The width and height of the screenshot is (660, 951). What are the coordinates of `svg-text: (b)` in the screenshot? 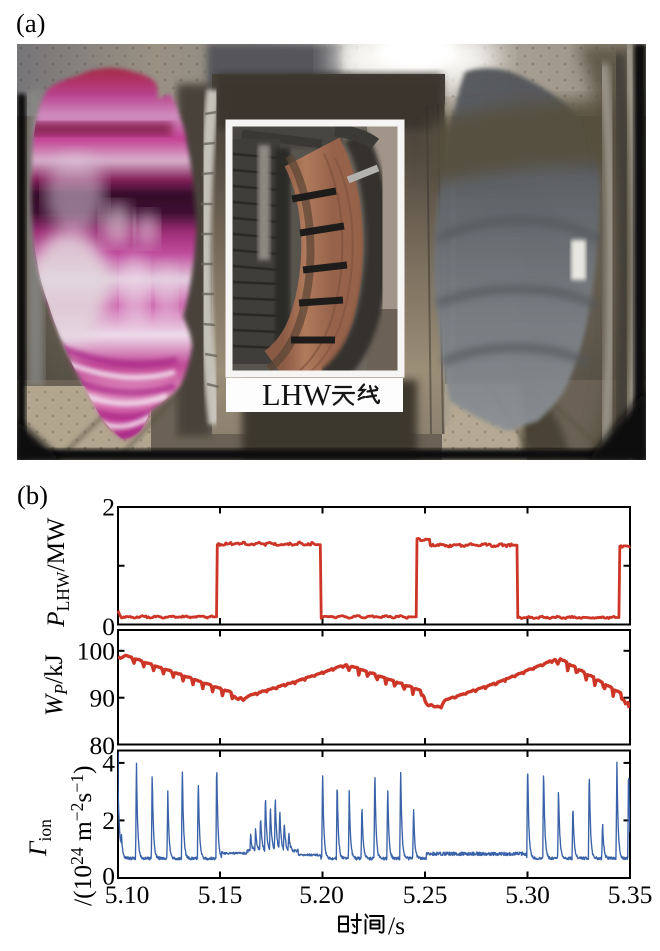 It's located at (32, 495).